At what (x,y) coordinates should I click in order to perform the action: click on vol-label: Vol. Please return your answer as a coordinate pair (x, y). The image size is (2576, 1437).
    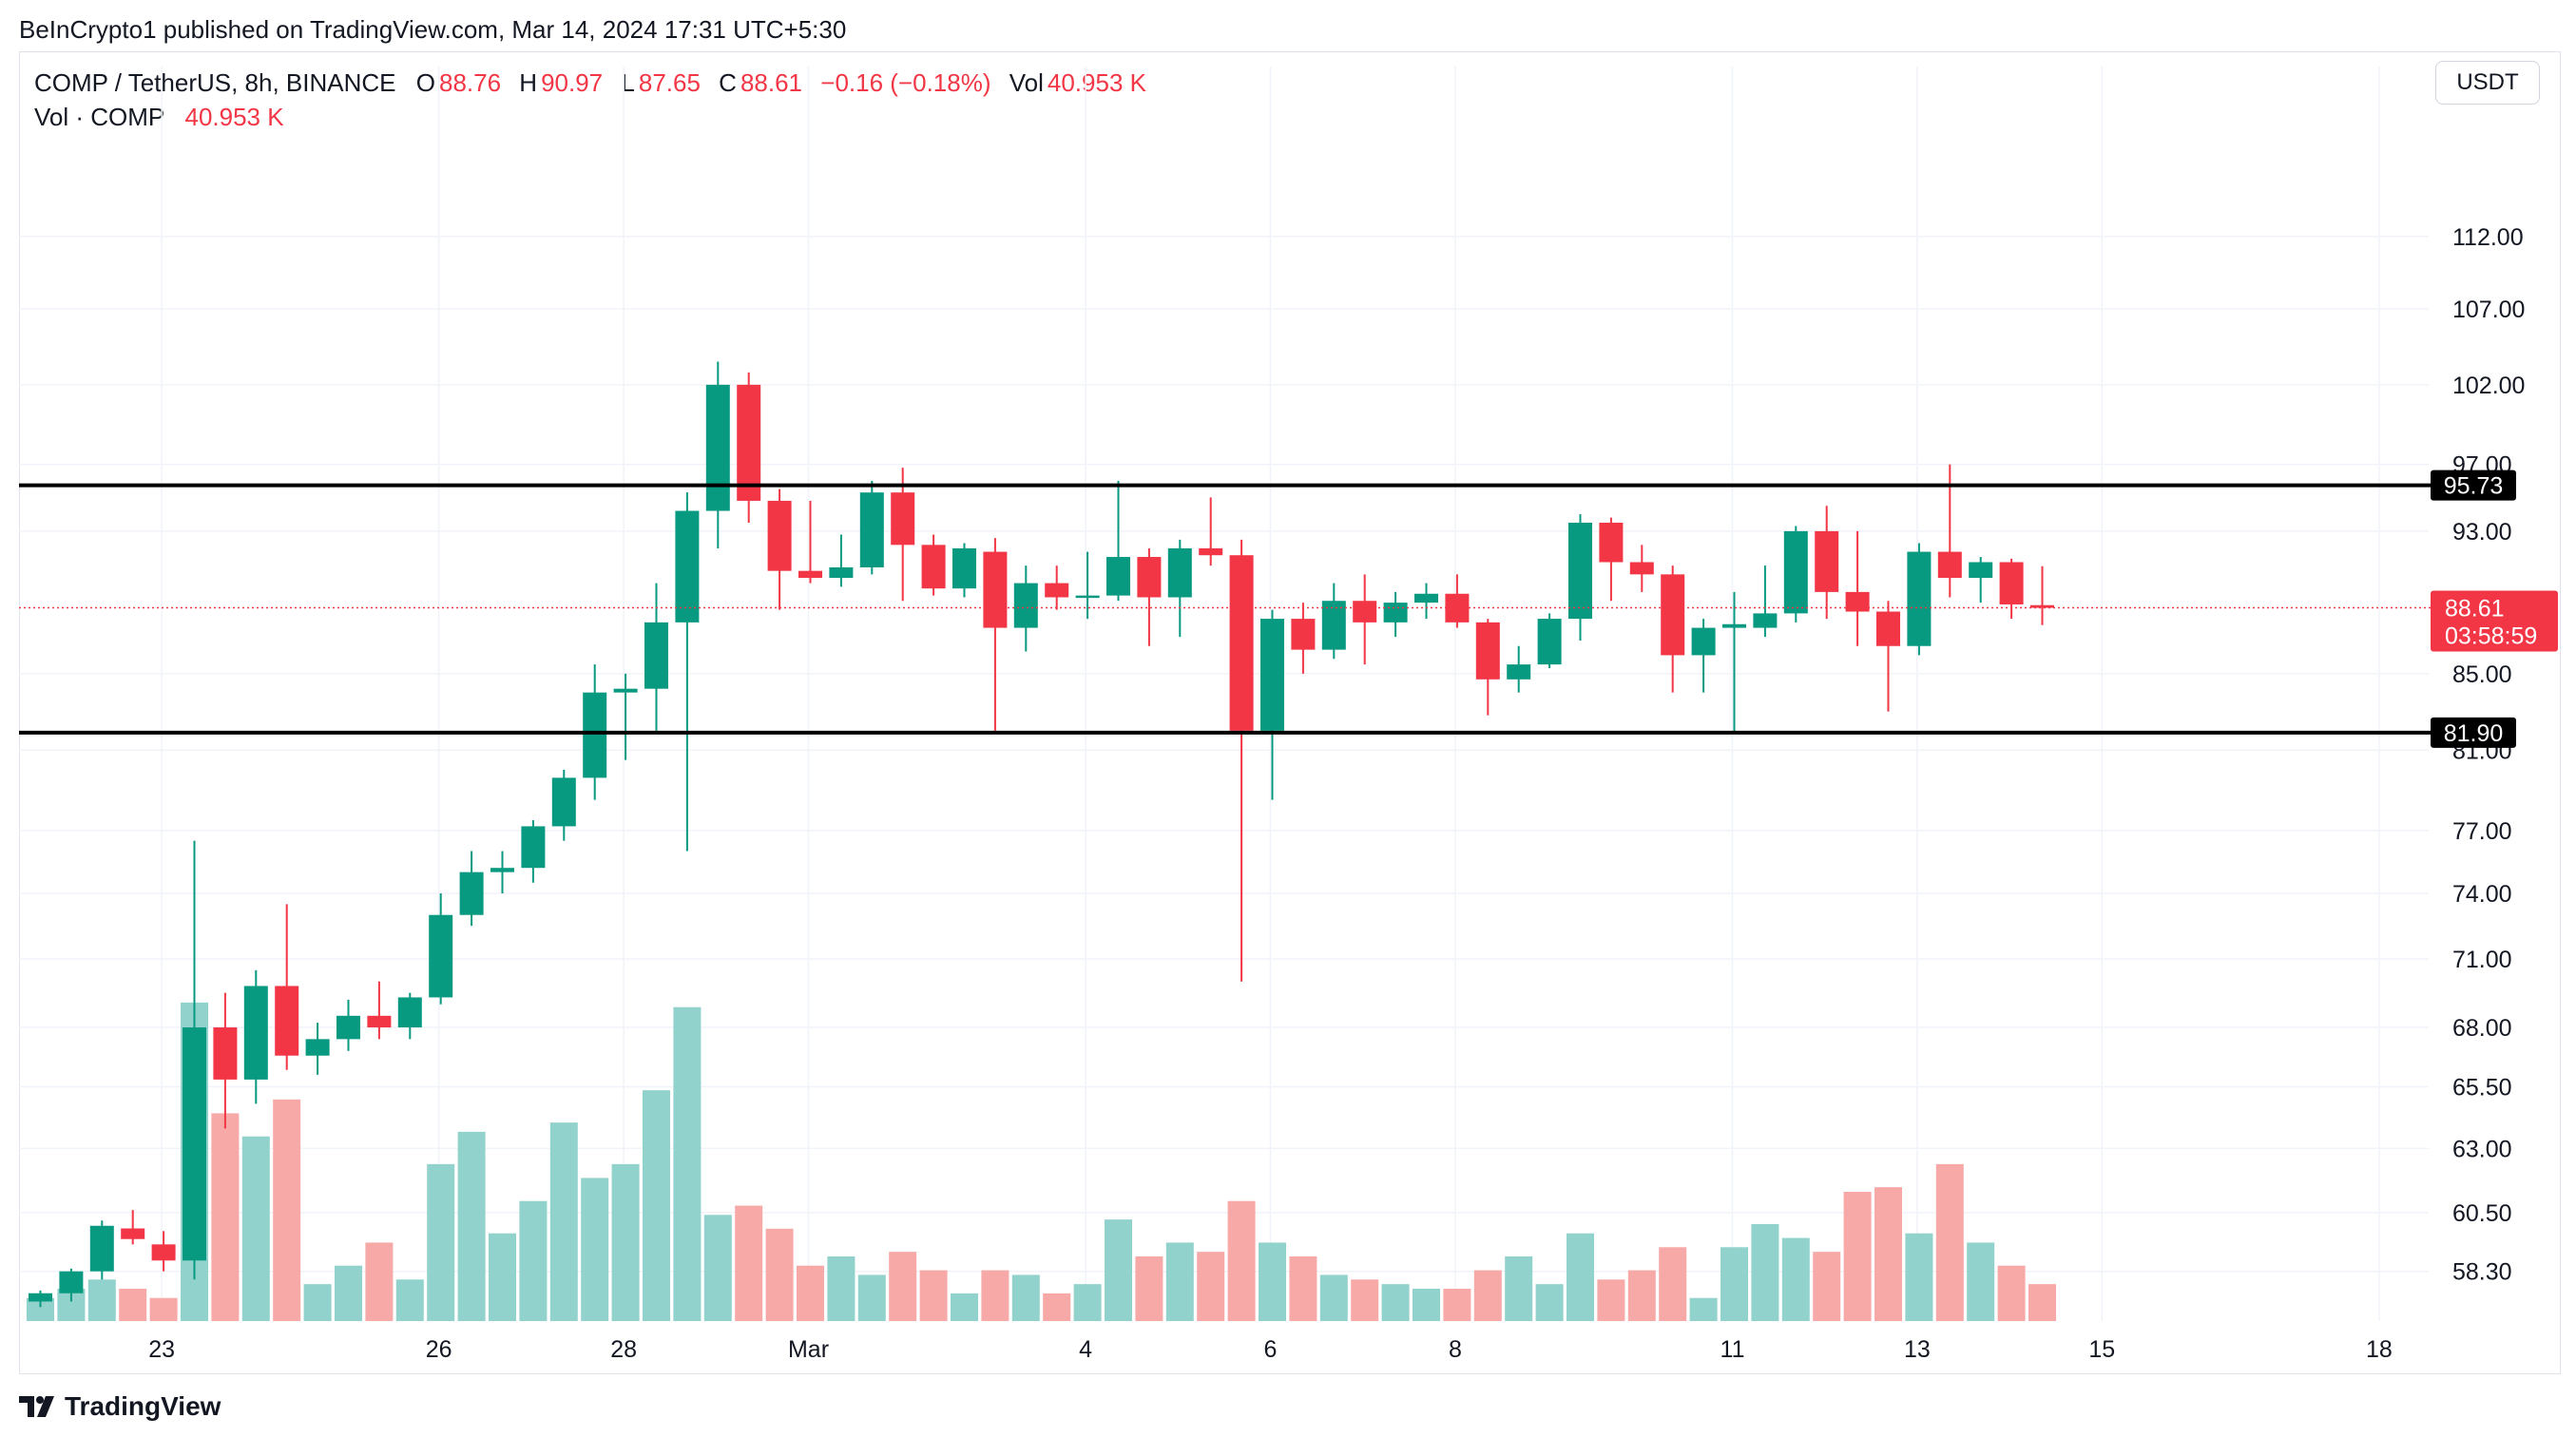
    Looking at the image, I should click on (1027, 82).